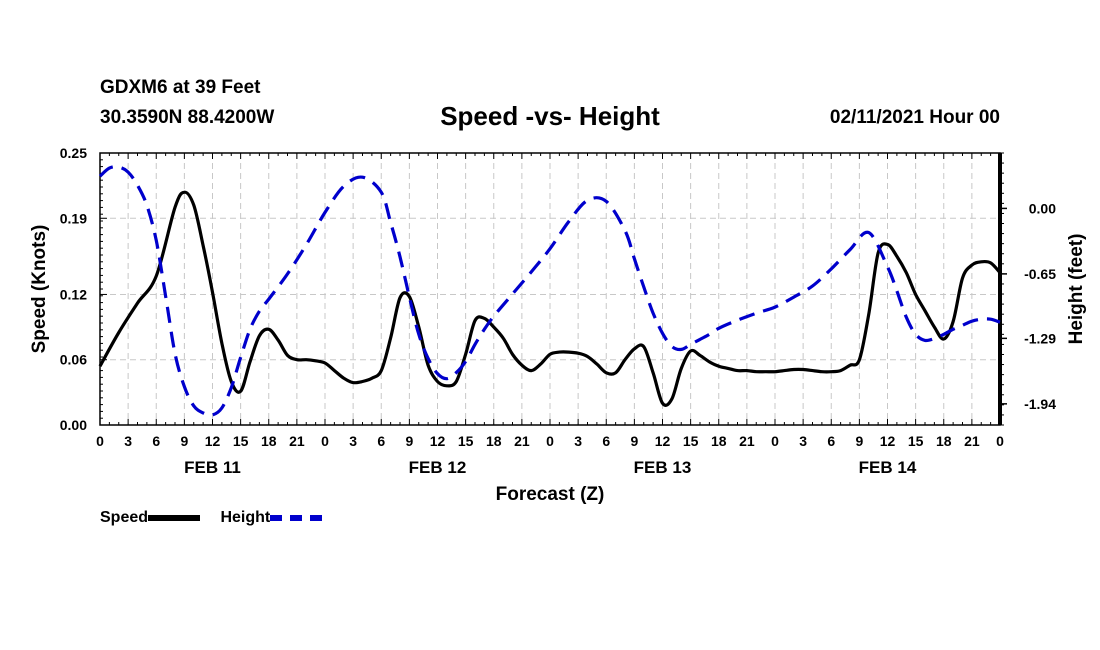 This screenshot has width=1100, height=650. What do you see at coordinates (1040, 274) in the screenshot?
I see `y-right-tick-label: -0.65` at bounding box center [1040, 274].